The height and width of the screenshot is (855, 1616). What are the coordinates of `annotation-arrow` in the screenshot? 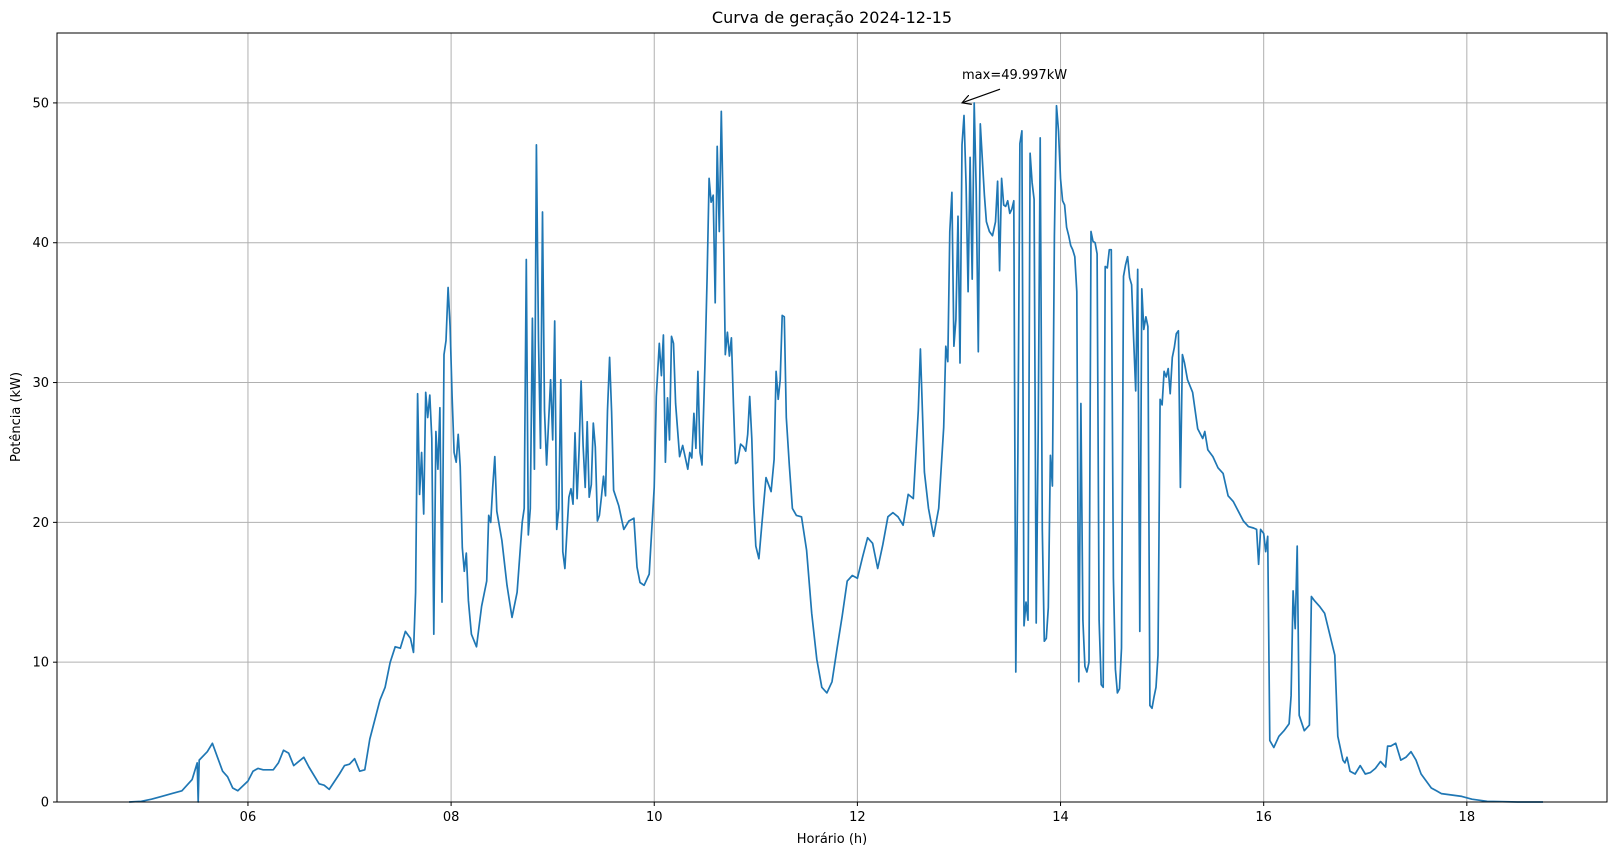 It's located at (982, 95).